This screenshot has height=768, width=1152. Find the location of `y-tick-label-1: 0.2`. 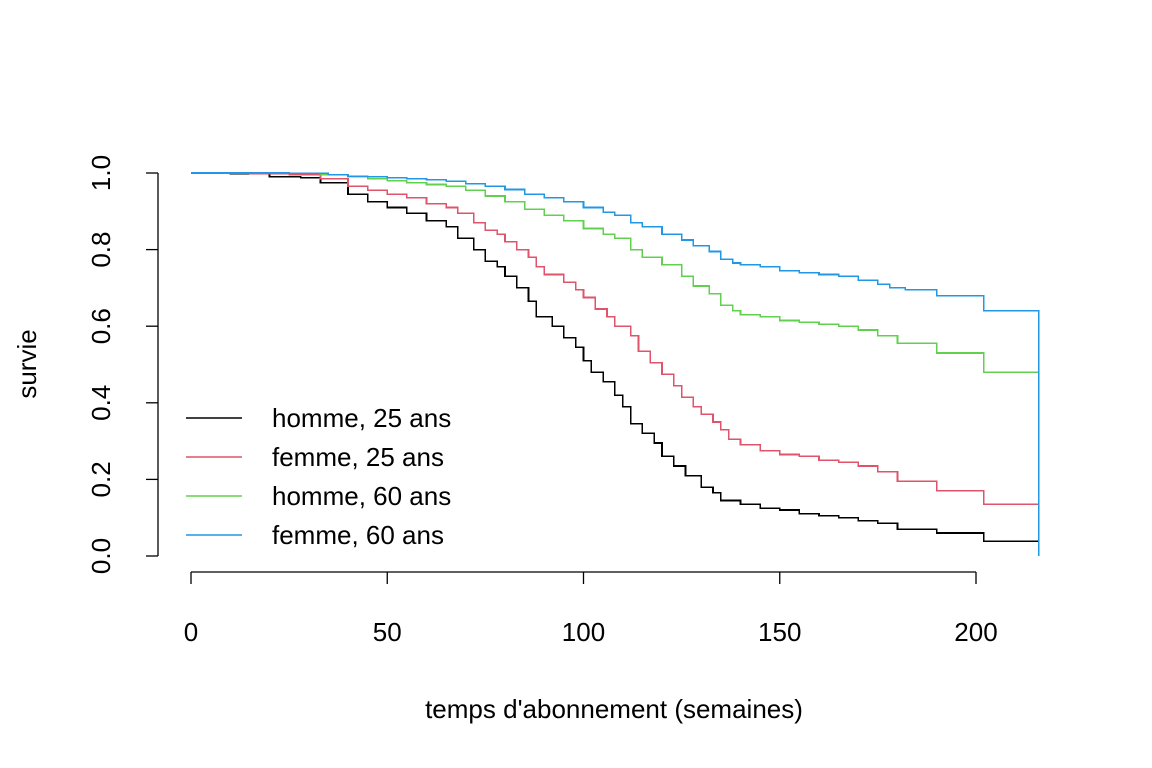

y-tick-label-1: 0.2 is located at coordinates (101, 479).